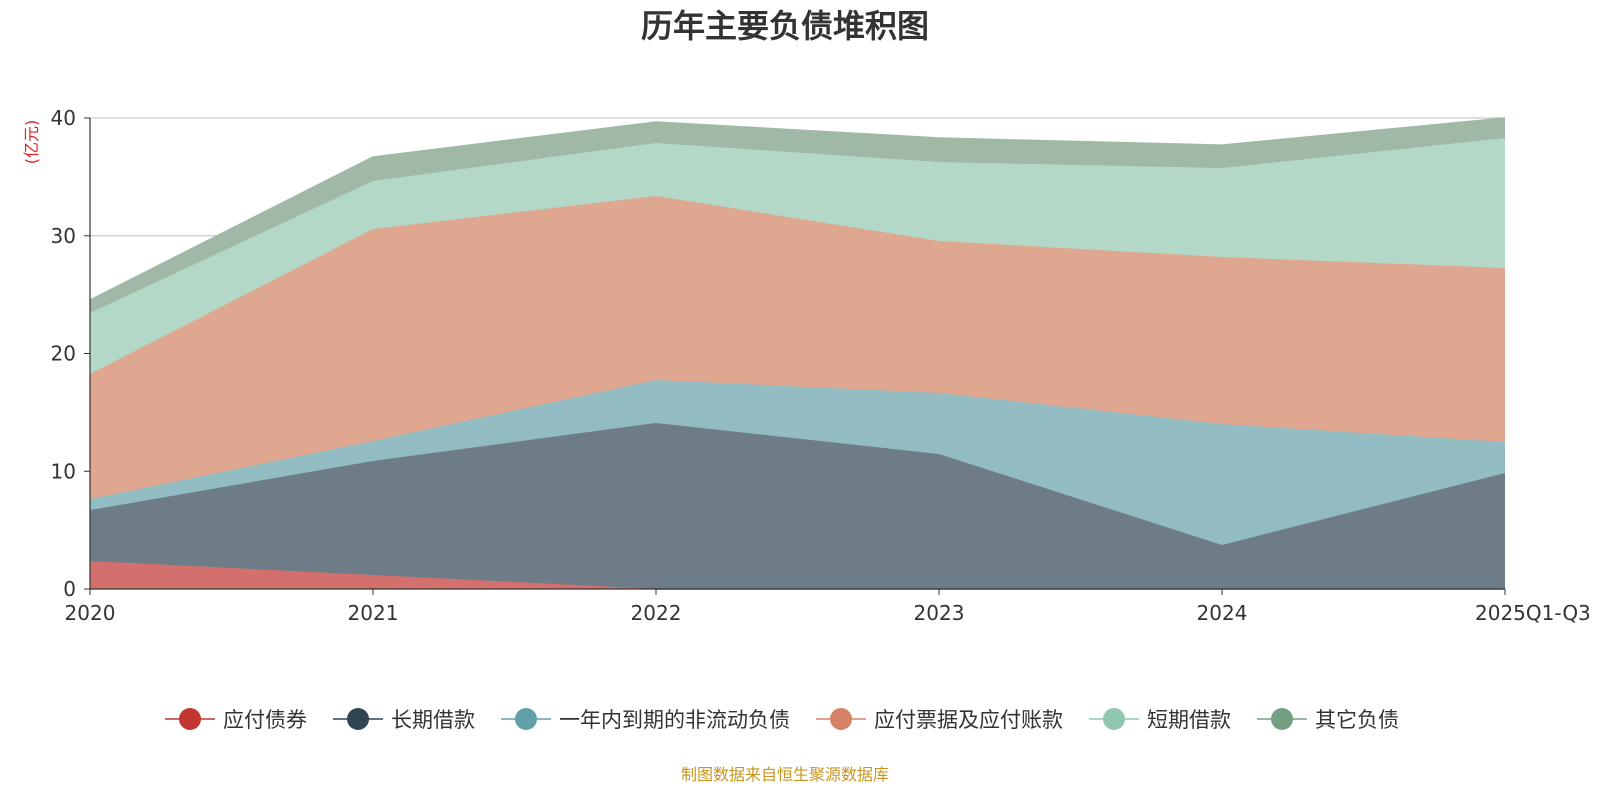 This screenshot has width=1600, height=800. What do you see at coordinates (1222, 613) in the screenshot?
I see `x-tick-label: 2024` at bounding box center [1222, 613].